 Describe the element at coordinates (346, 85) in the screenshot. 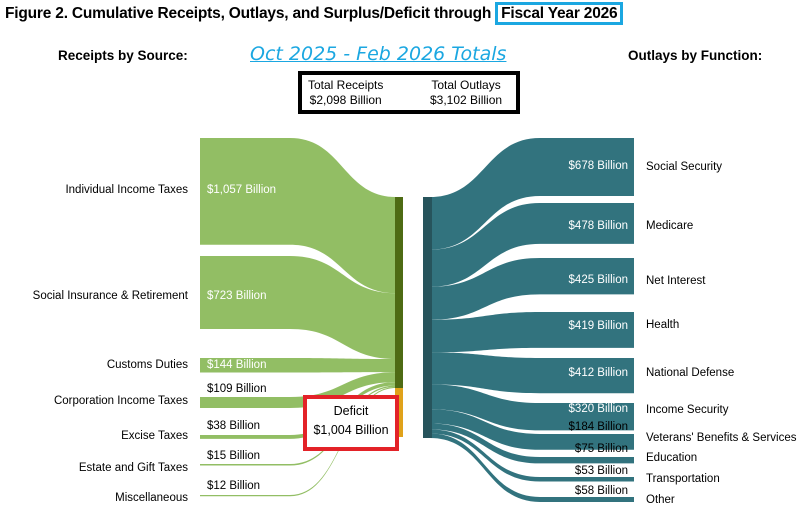

I see `total-receipts-label: Total Receipts` at that location.